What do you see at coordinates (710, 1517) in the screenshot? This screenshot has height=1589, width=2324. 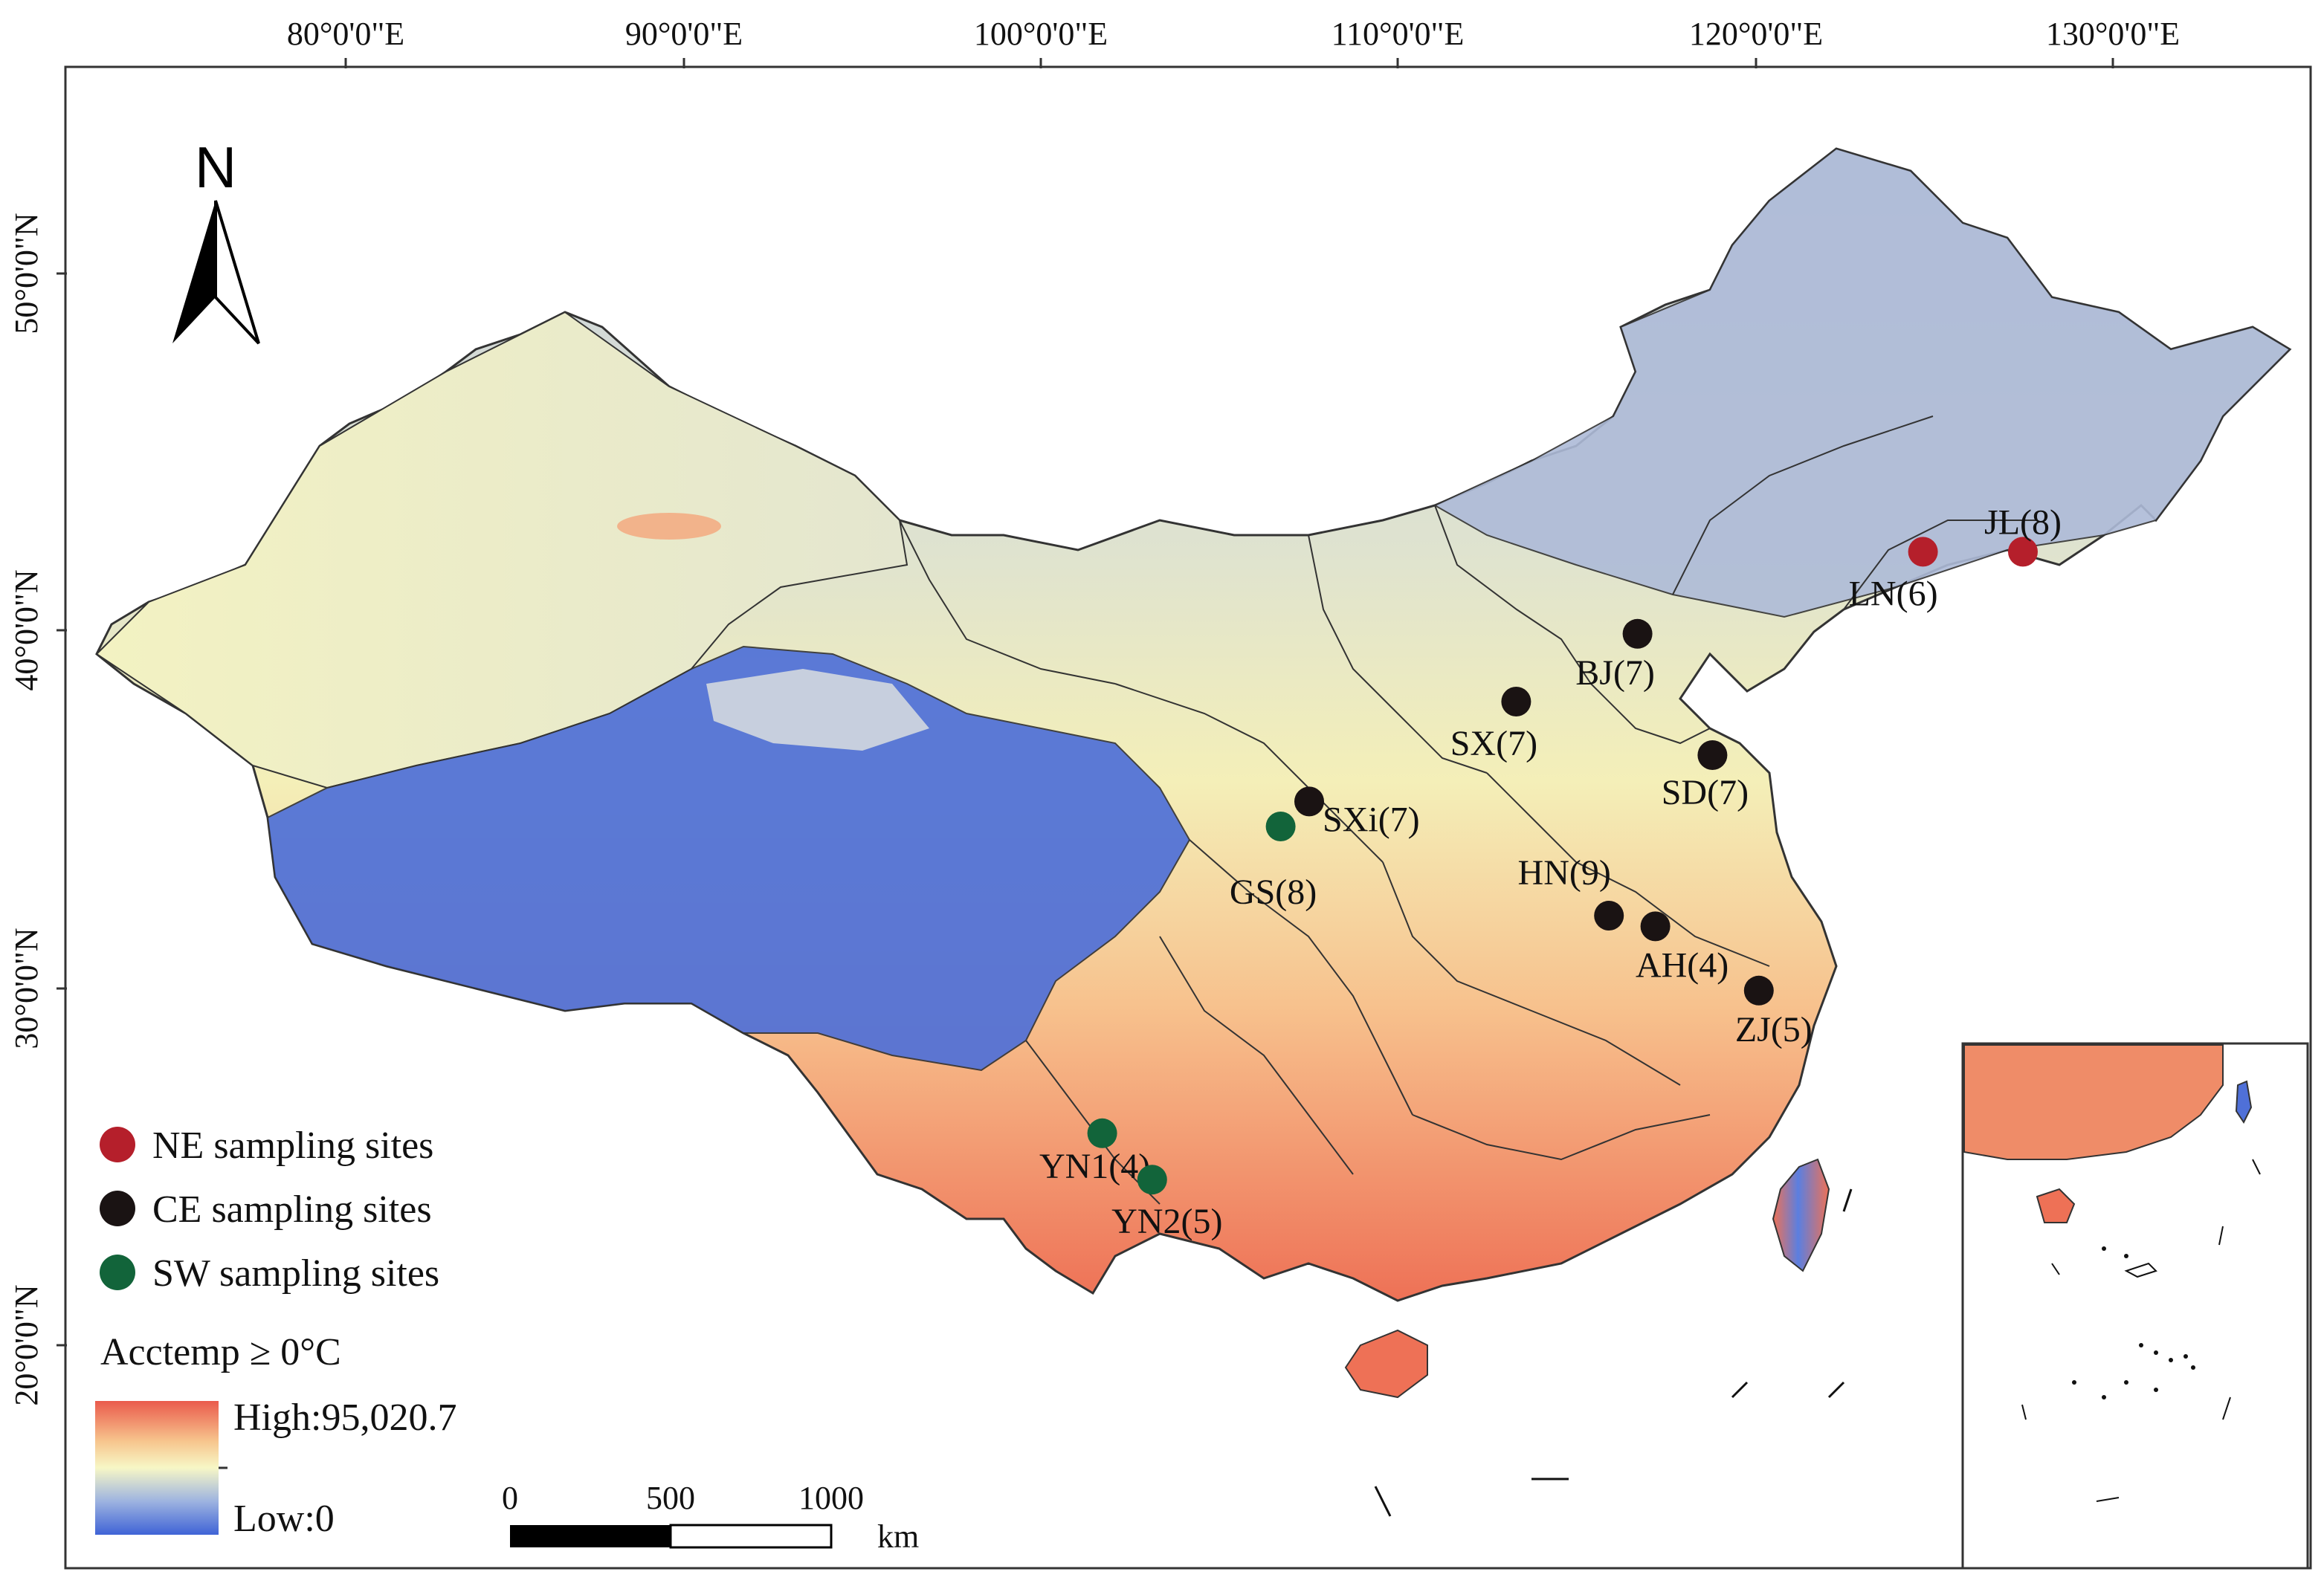 I see `scale-bar: 0 500 1000 km` at bounding box center [710, 1517].